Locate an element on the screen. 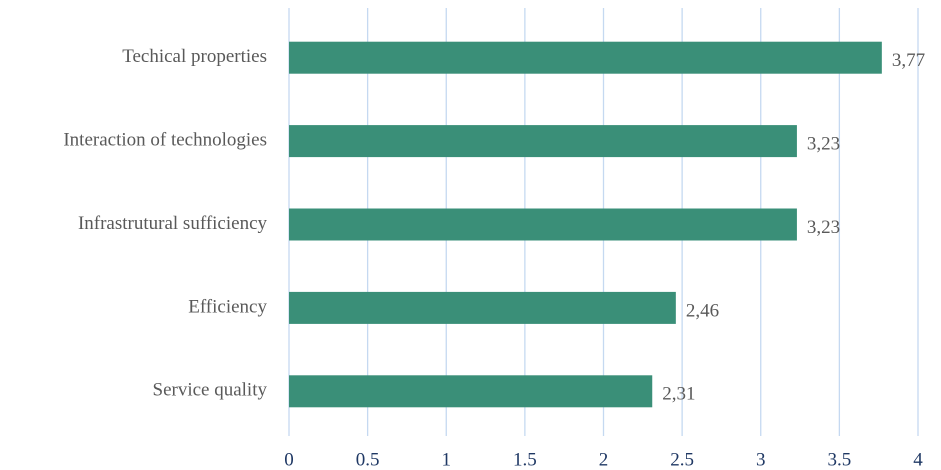  data-label: 2,31 is located at coordinates (678, 394).